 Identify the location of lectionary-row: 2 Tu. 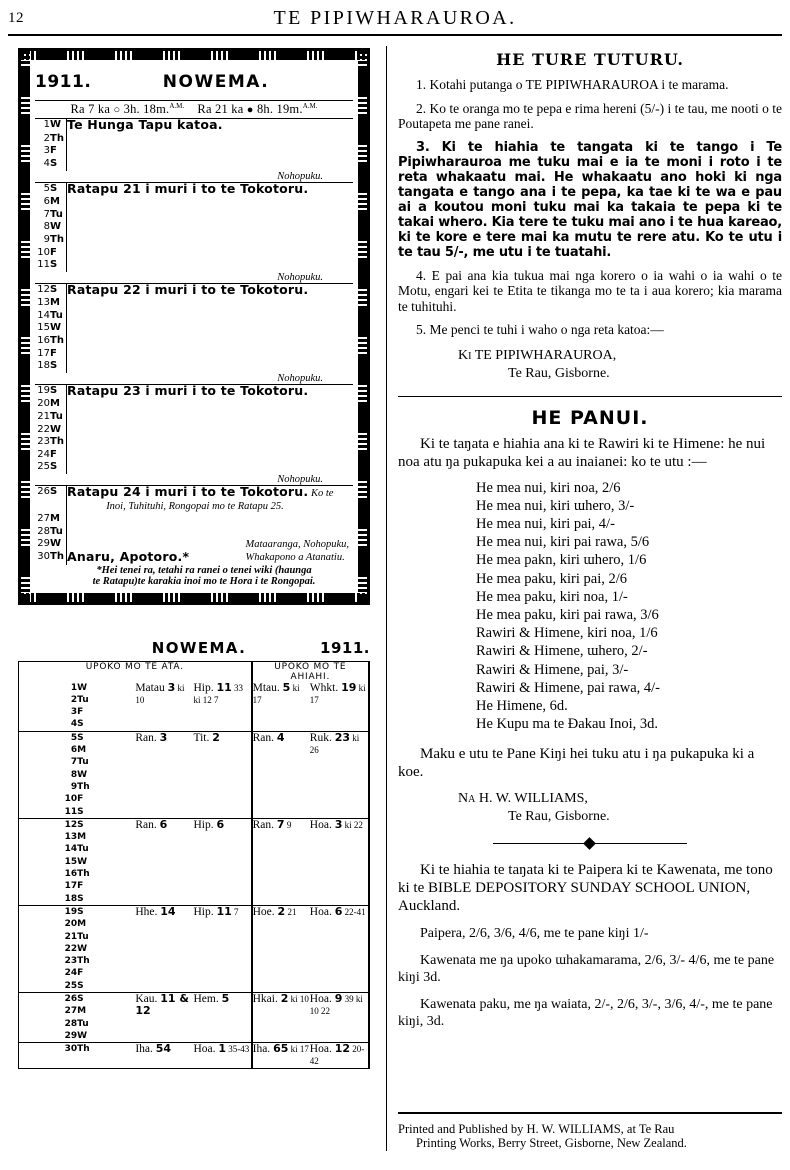
(193, 700).